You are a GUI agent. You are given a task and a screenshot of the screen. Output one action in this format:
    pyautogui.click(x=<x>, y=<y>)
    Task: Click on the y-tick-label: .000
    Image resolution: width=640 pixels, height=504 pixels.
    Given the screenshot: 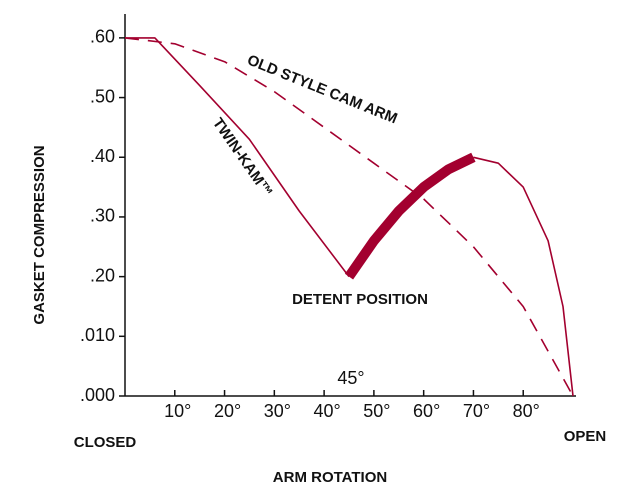 What is the action you would take?
    pyautogui.click(x=97, y=395)
    